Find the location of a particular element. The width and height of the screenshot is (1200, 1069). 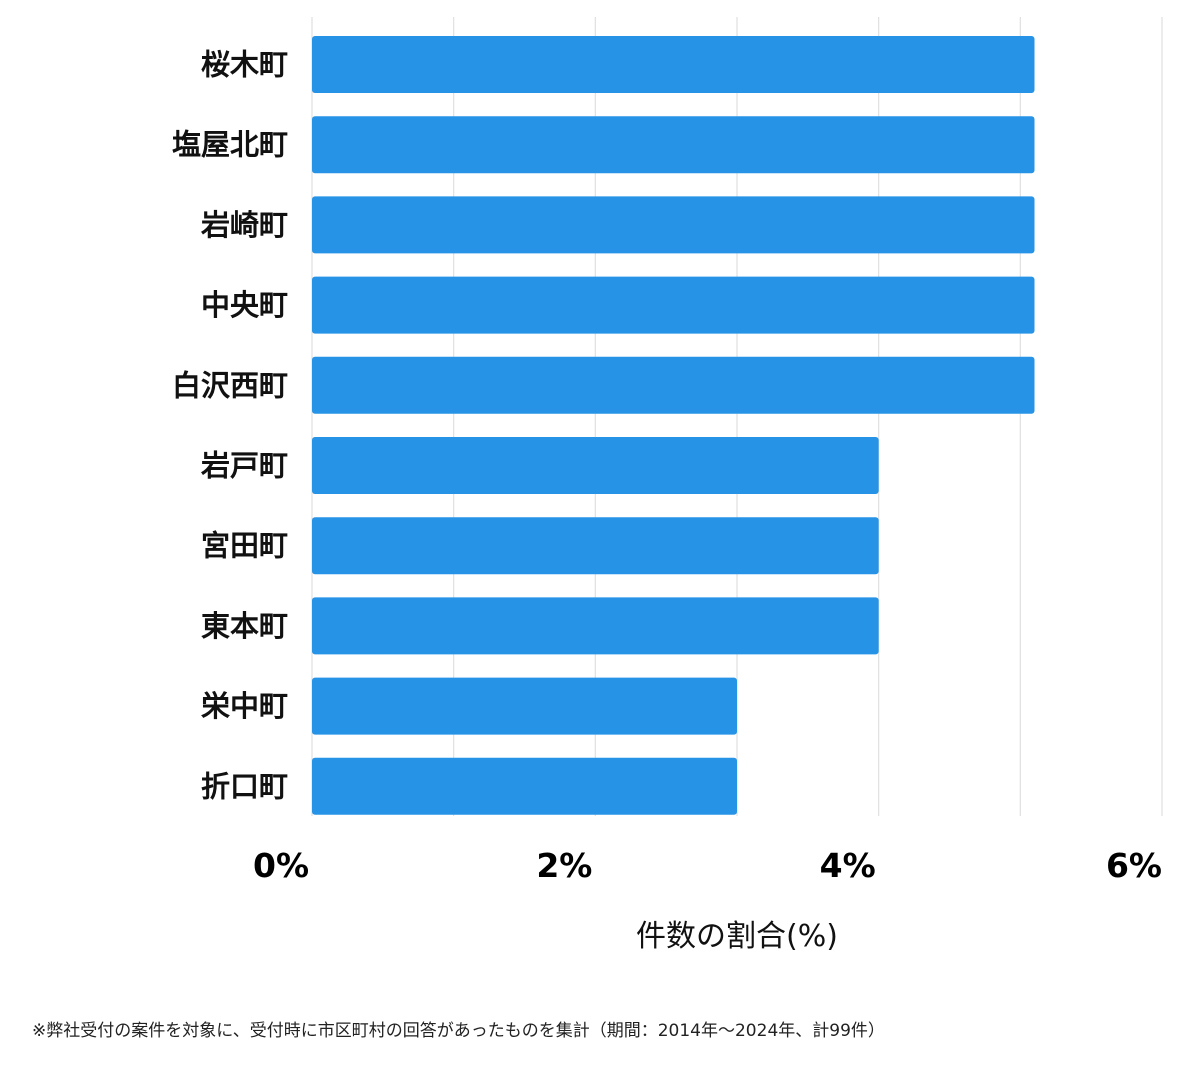

category-label: 中央町 is located at coordinates (244, 305).